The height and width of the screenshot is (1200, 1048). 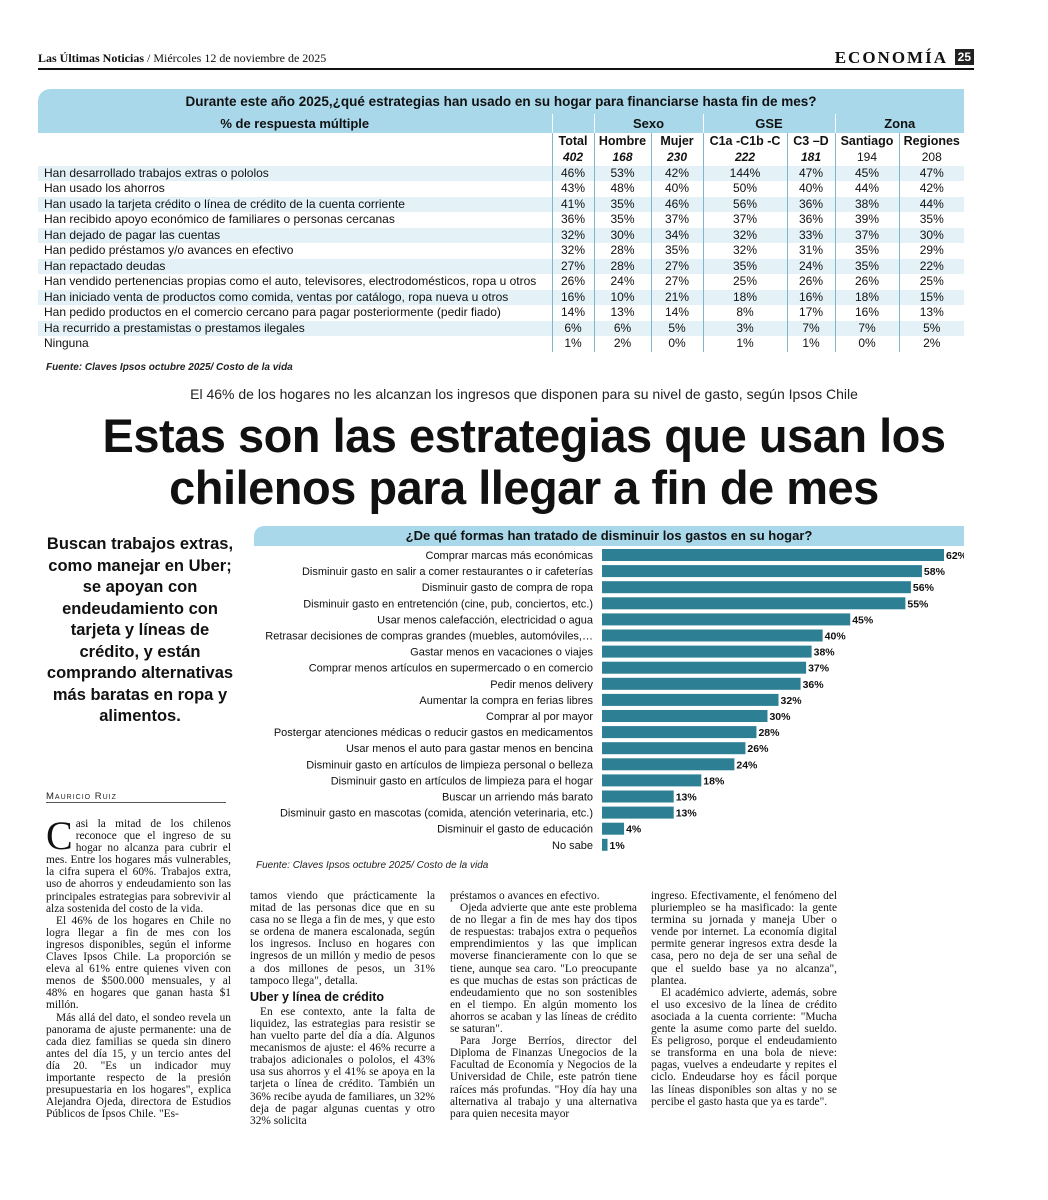 What do you see at coordinates (744, 313) in the screenshot?
I see `cell-value: 8%` at bounding box center [744, 313].